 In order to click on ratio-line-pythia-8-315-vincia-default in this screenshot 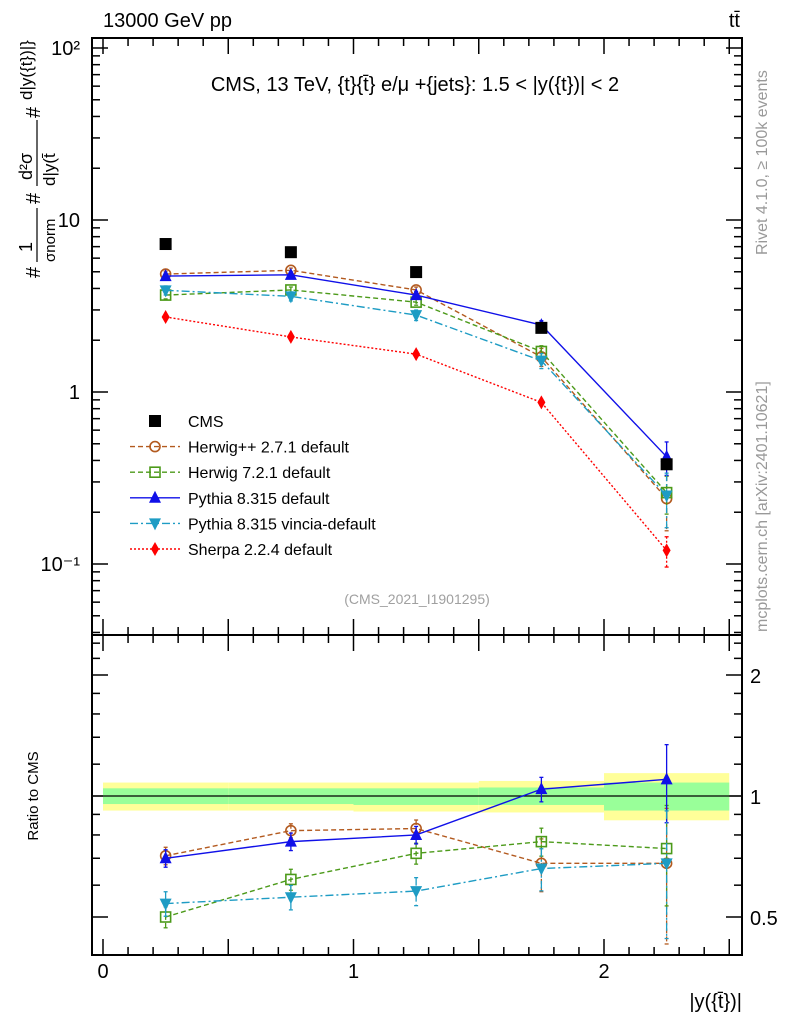, I will do `click(416, 883)`.